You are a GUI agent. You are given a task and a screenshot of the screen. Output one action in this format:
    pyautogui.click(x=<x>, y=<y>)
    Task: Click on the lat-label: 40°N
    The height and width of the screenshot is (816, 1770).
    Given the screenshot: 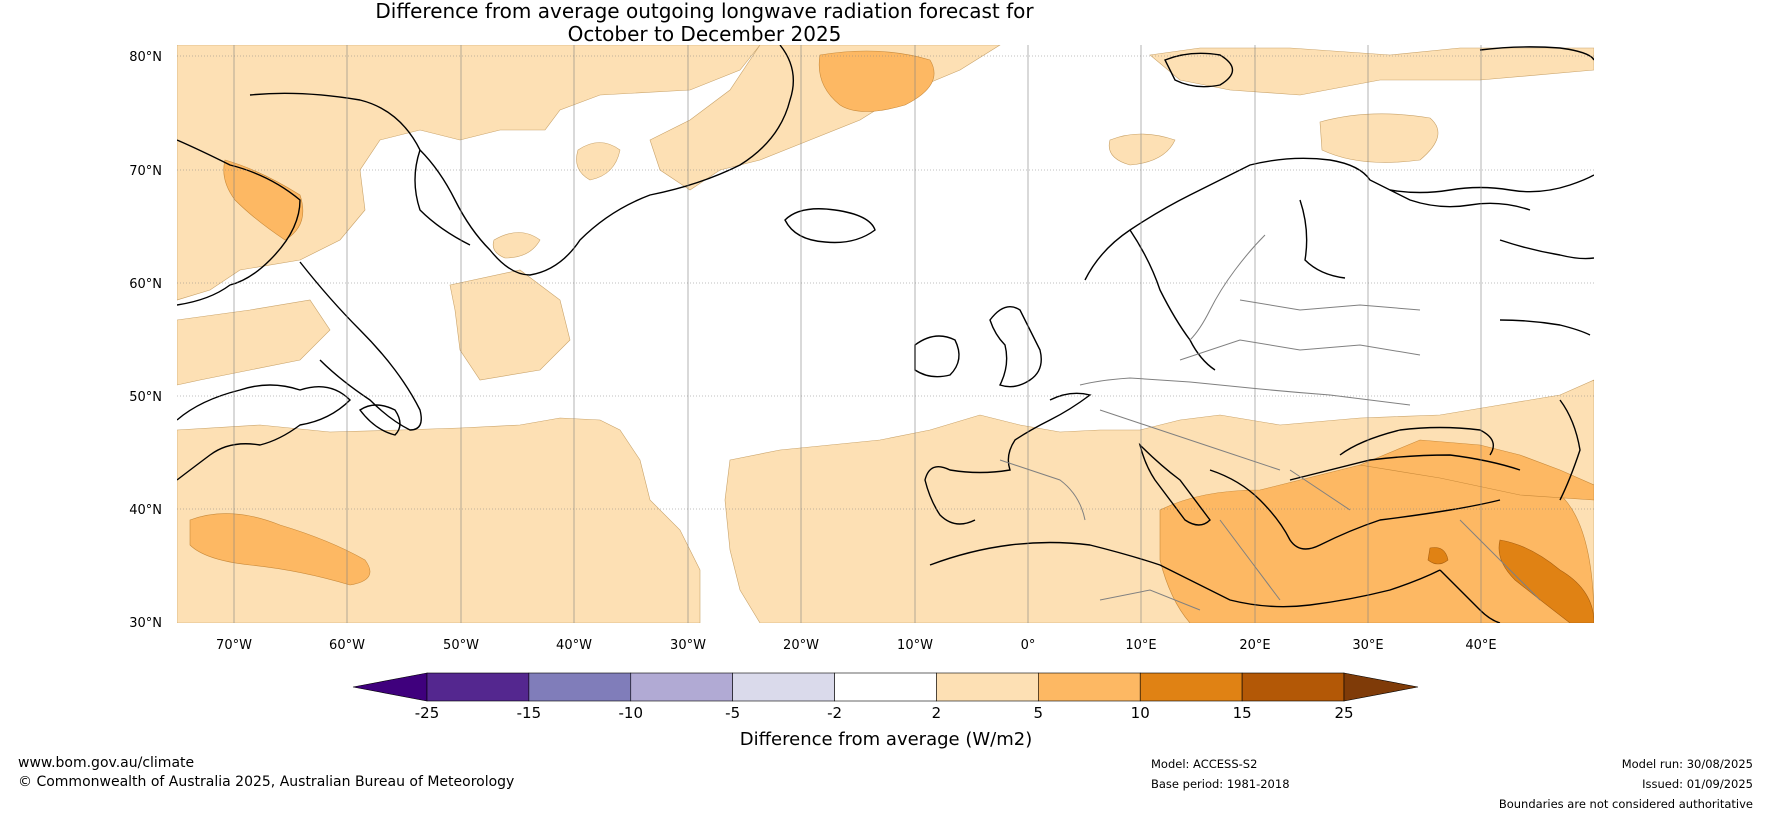 What is the action you would take?
    pyautogui.click(x=145, y=510)
    